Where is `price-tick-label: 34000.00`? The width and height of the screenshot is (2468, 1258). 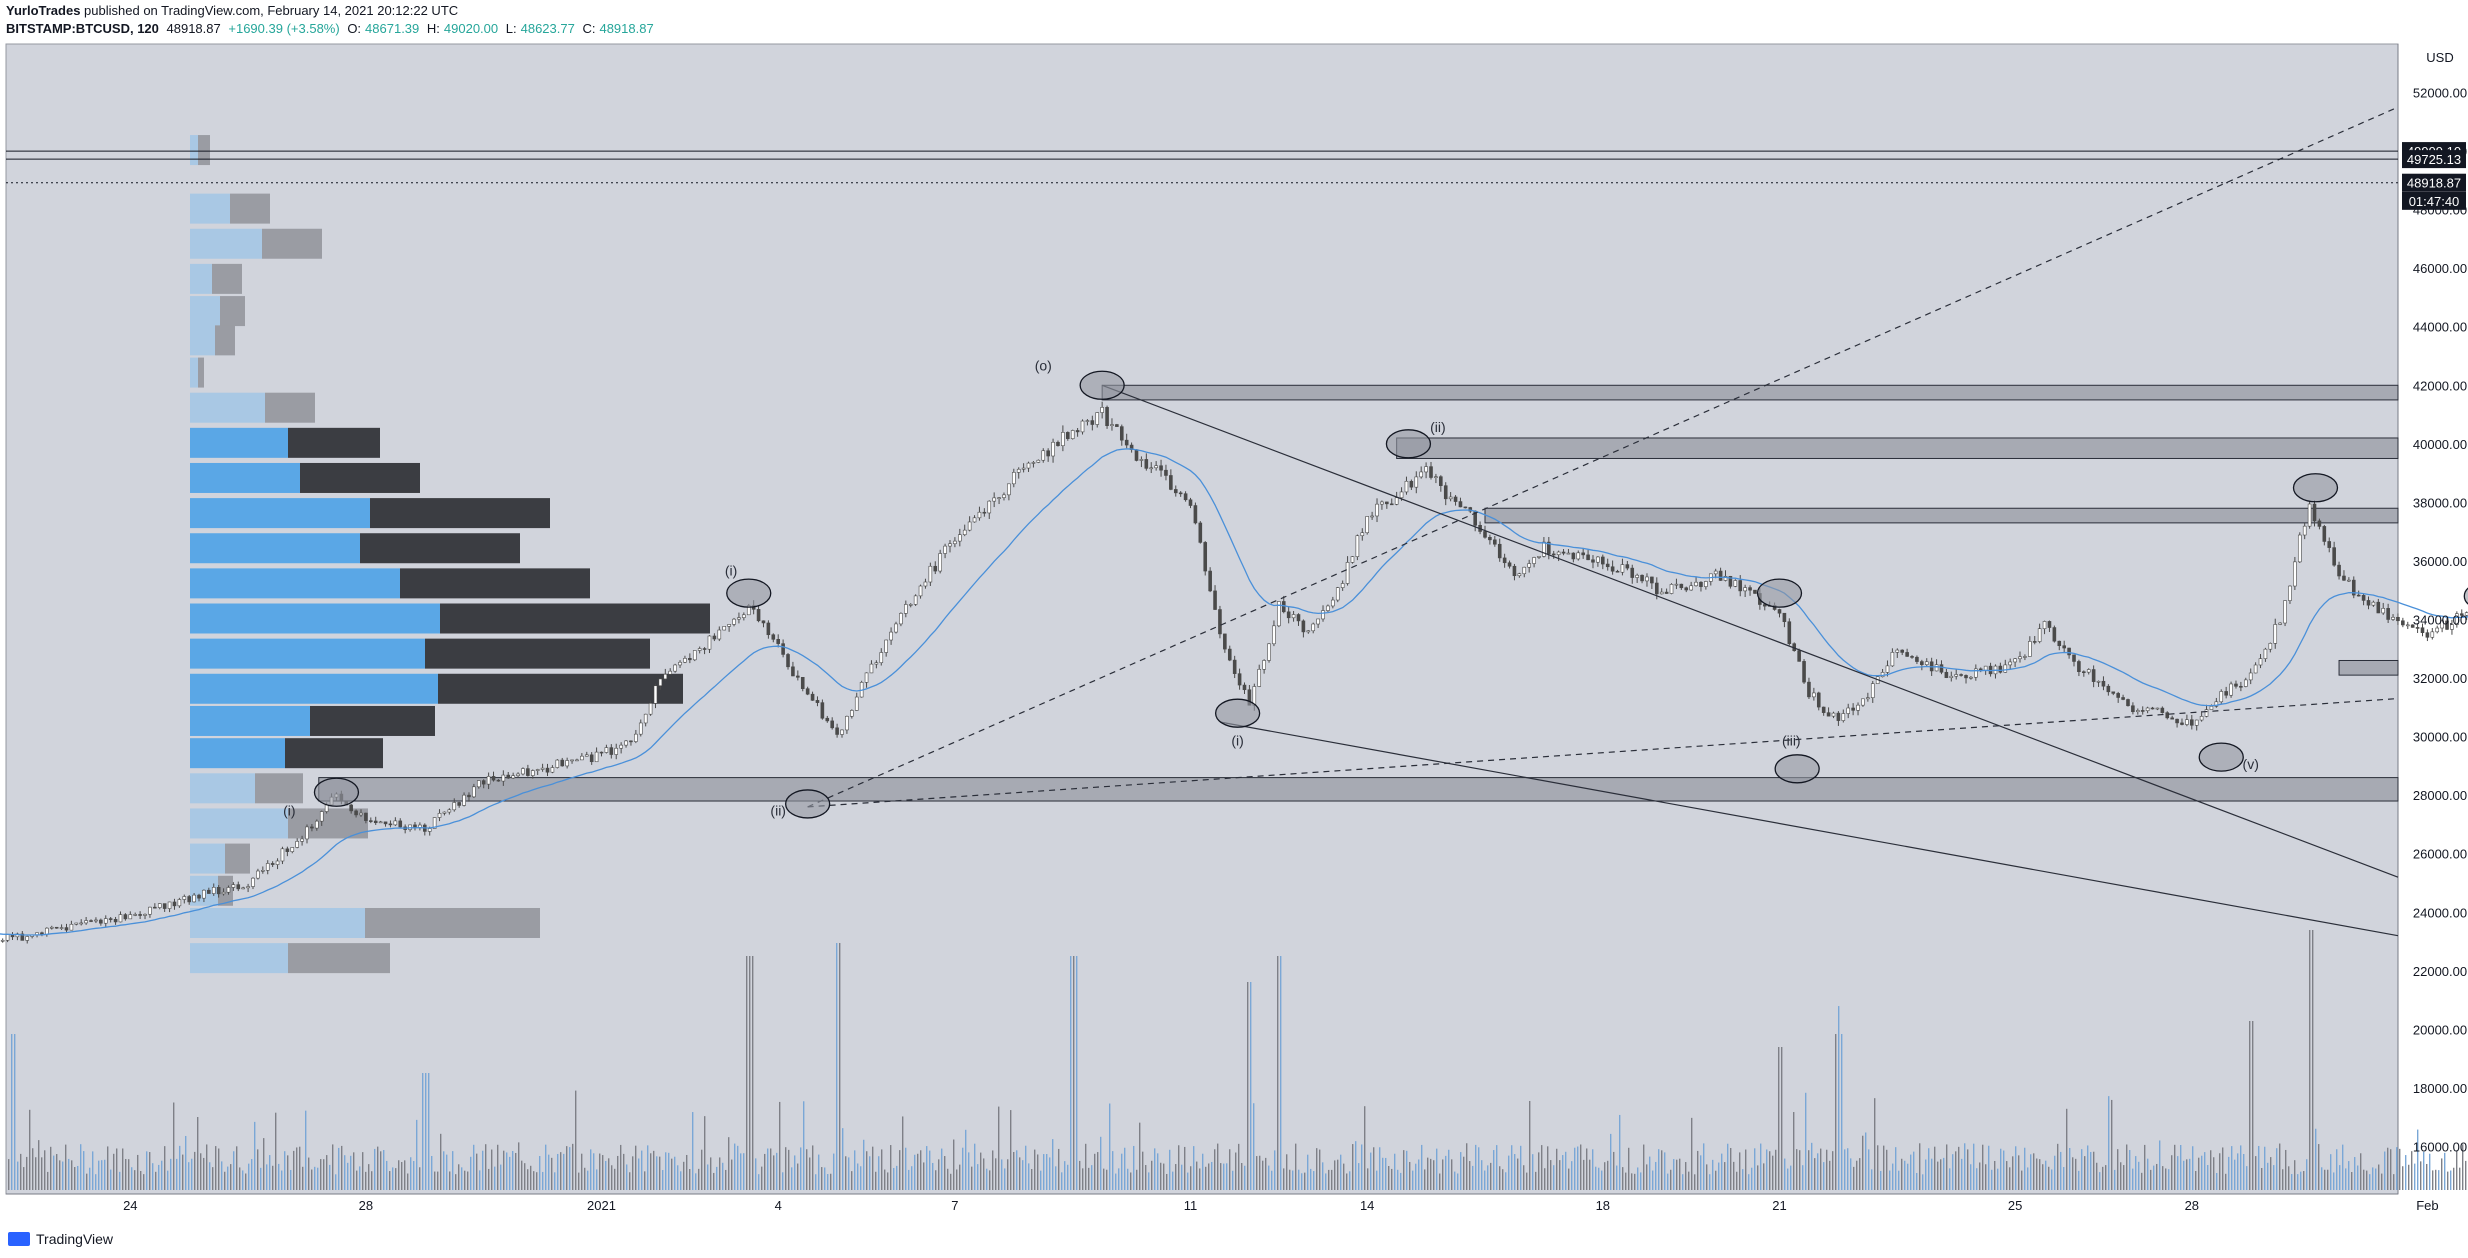
price-tick-label: 34000.00 is located at coordinates (2440, 620).